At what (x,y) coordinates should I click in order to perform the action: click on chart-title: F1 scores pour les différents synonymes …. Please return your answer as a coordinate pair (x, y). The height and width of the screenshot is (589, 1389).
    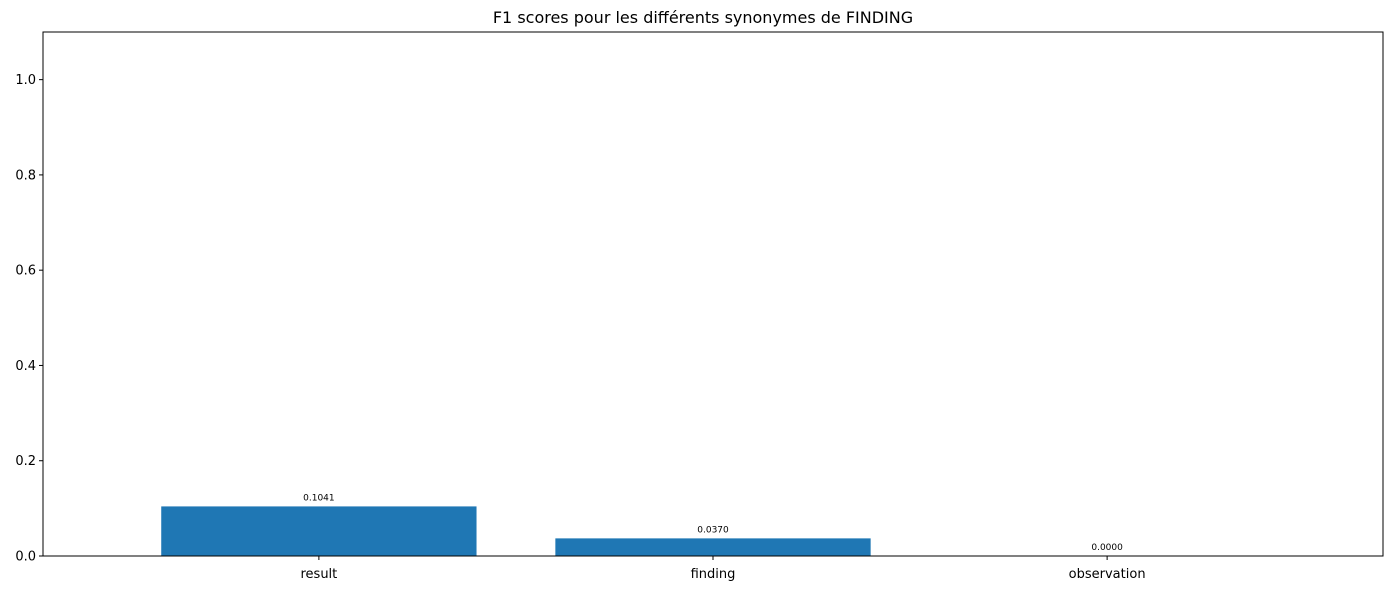
    Looking at the image, I should click on (703, 17).